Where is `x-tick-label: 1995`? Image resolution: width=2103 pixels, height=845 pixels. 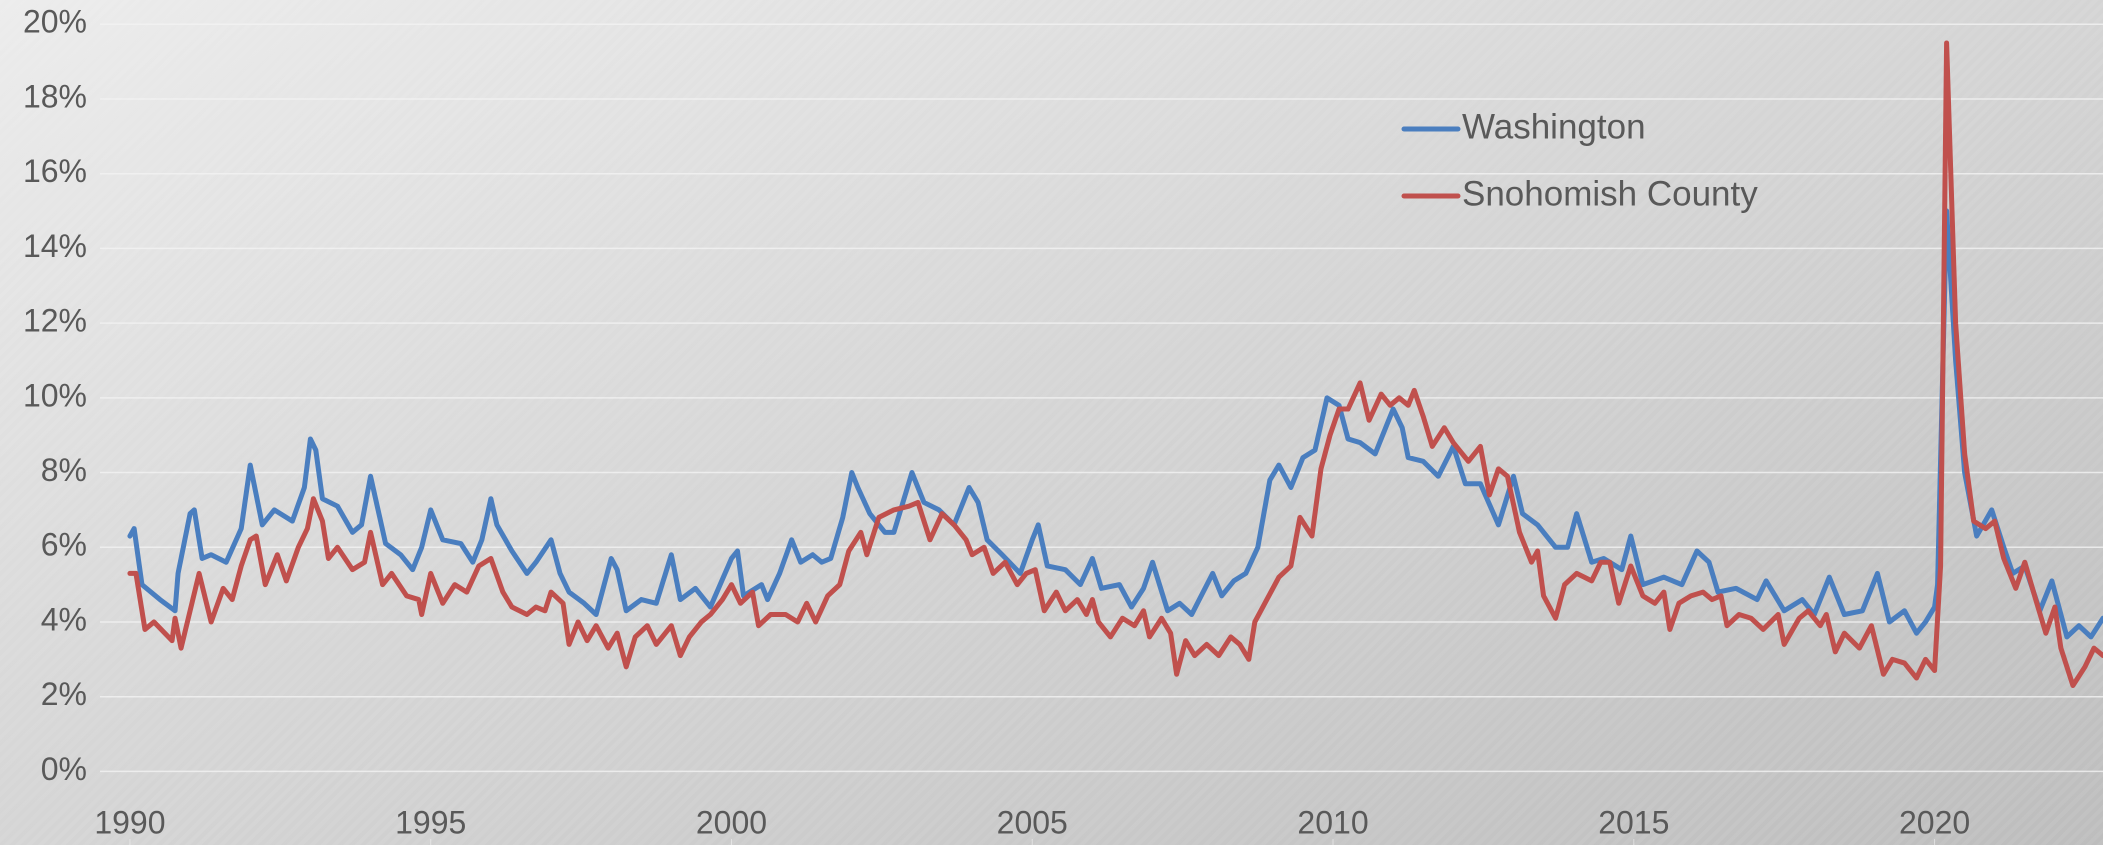 x-tick-label: 1995 is located at coordinates (430, 822).